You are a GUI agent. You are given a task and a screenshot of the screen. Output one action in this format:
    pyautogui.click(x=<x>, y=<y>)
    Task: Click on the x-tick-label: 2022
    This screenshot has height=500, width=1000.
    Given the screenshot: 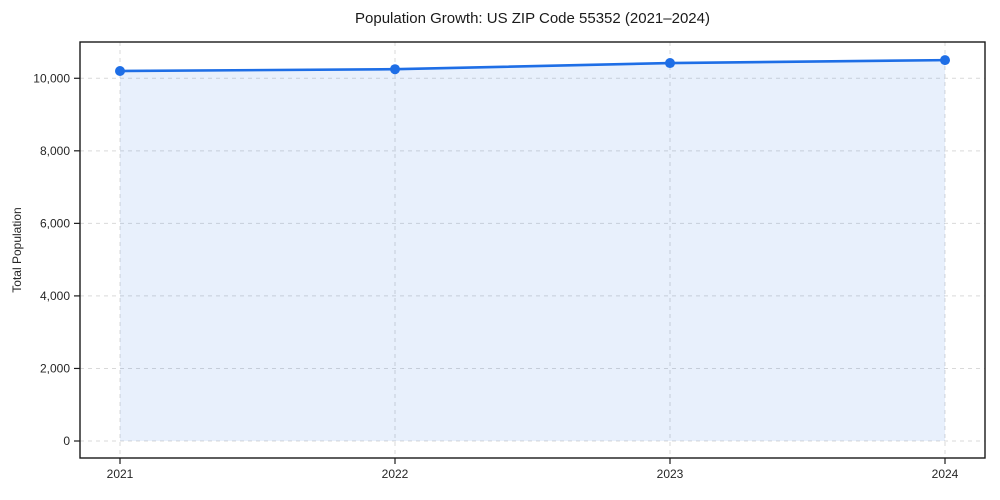 What is the action you would take?
    pyautogui.click(x=395, y=474)
    